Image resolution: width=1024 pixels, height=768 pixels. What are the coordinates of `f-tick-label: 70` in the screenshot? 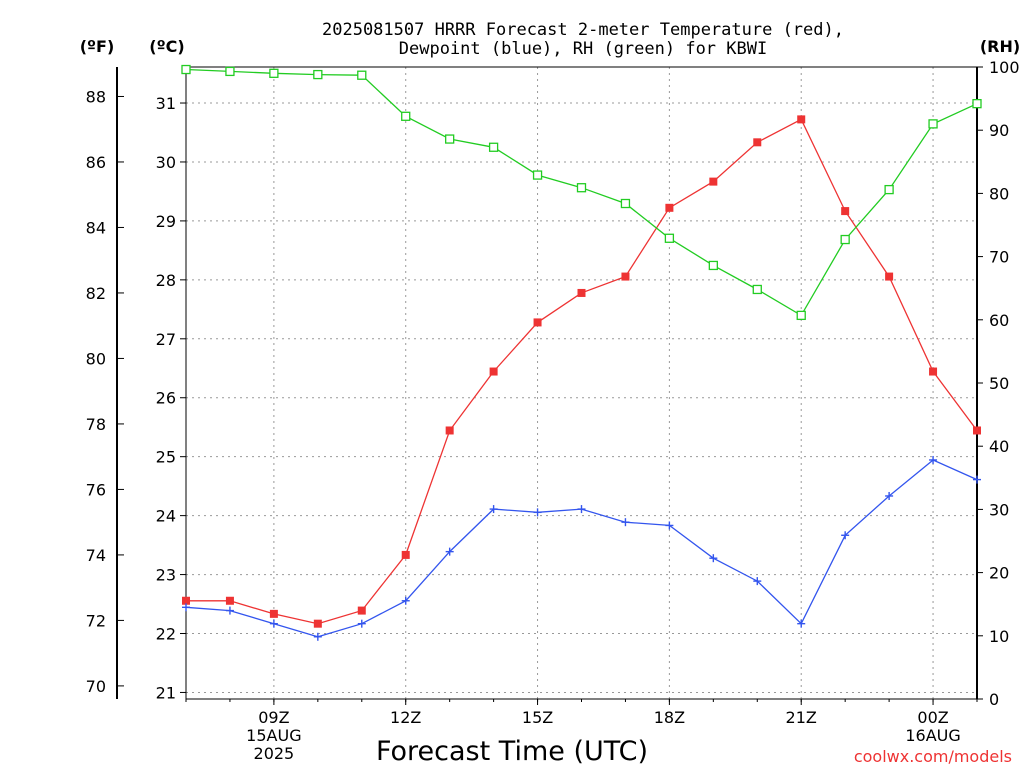 It's located at (96, 686).